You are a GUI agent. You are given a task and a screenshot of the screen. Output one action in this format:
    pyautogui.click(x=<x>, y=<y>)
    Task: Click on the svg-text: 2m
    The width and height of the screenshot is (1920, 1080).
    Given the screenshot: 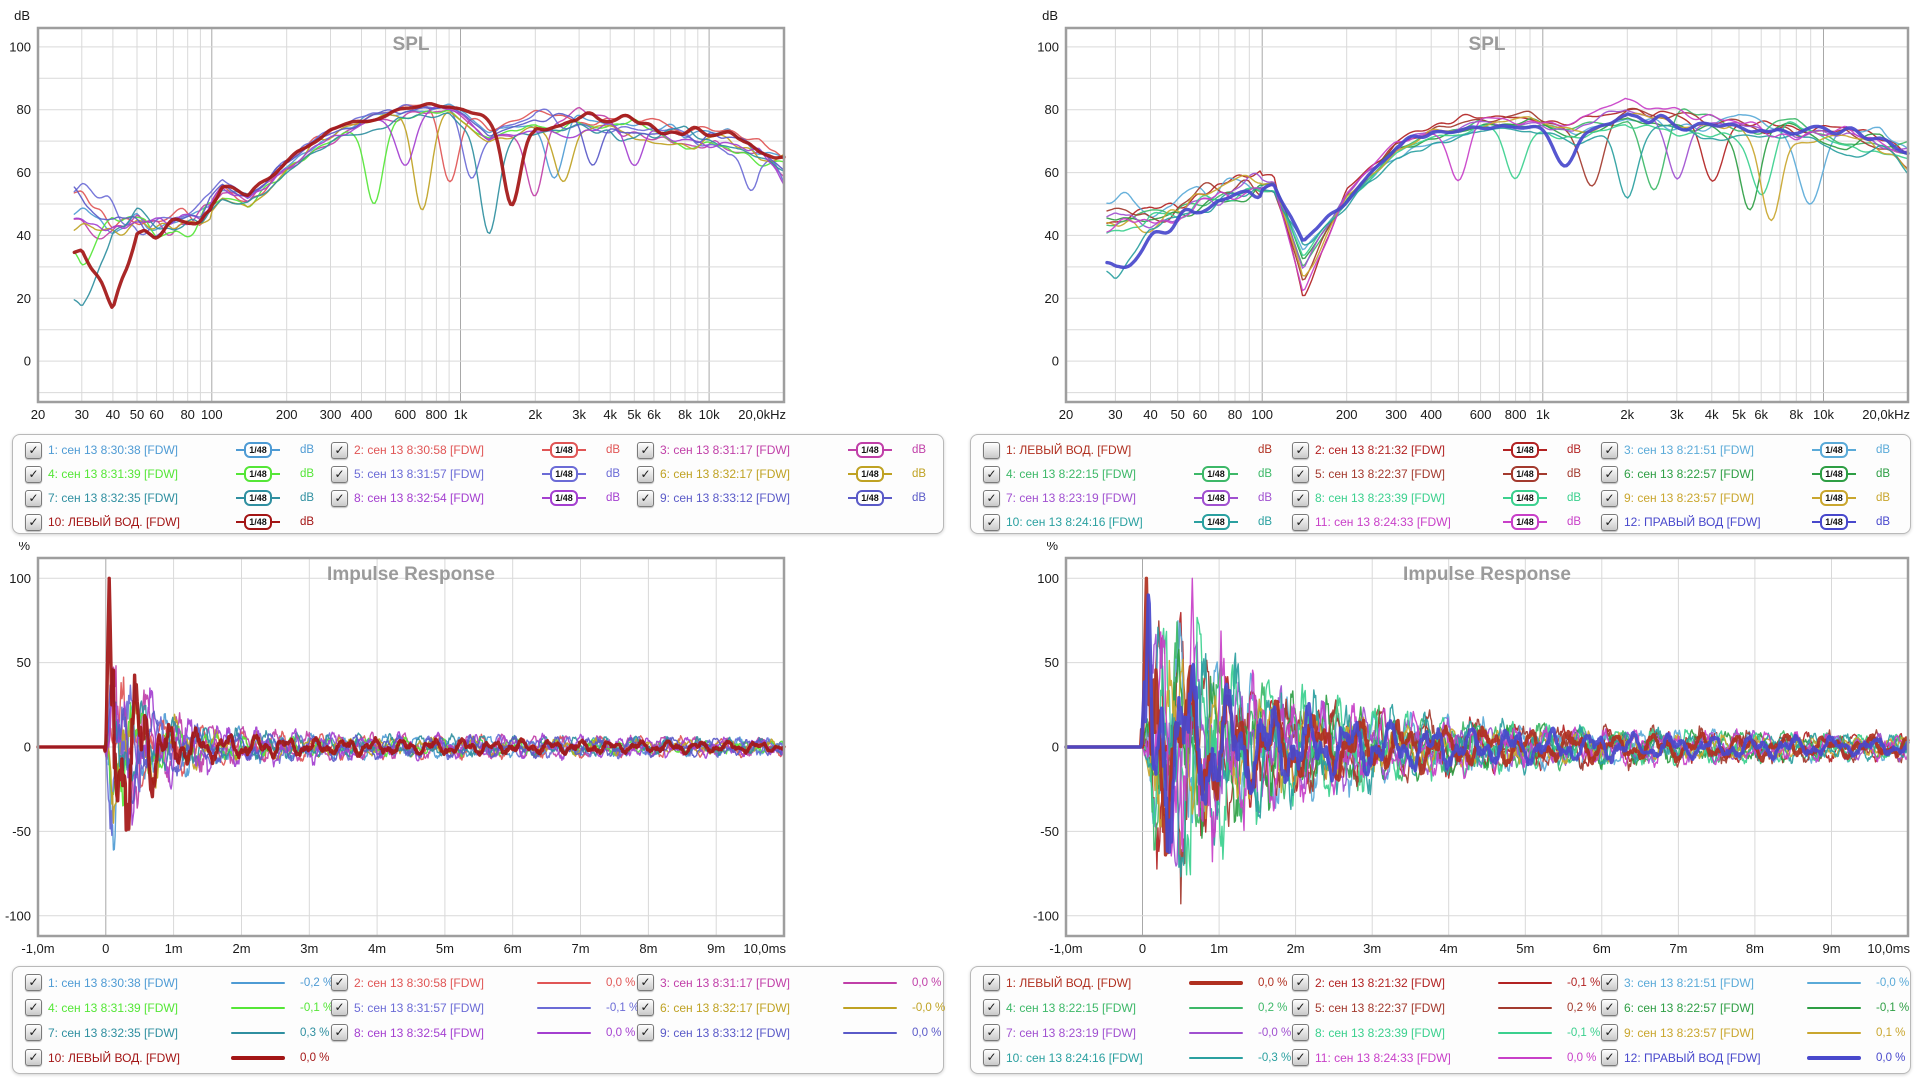 What is the action you would take?
    pyautogui.click(x=241, y=948)
    